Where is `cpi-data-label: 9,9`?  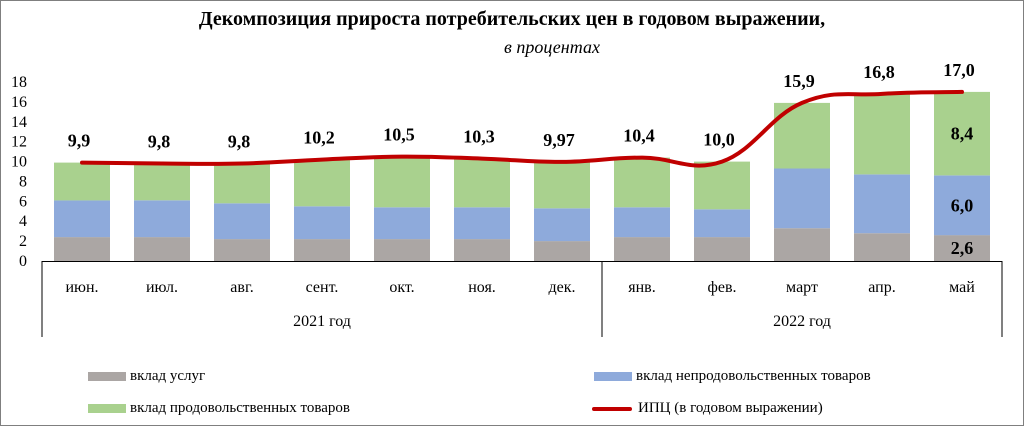 cpi-data-label: 9,9 is located at coordinates (79, 141).